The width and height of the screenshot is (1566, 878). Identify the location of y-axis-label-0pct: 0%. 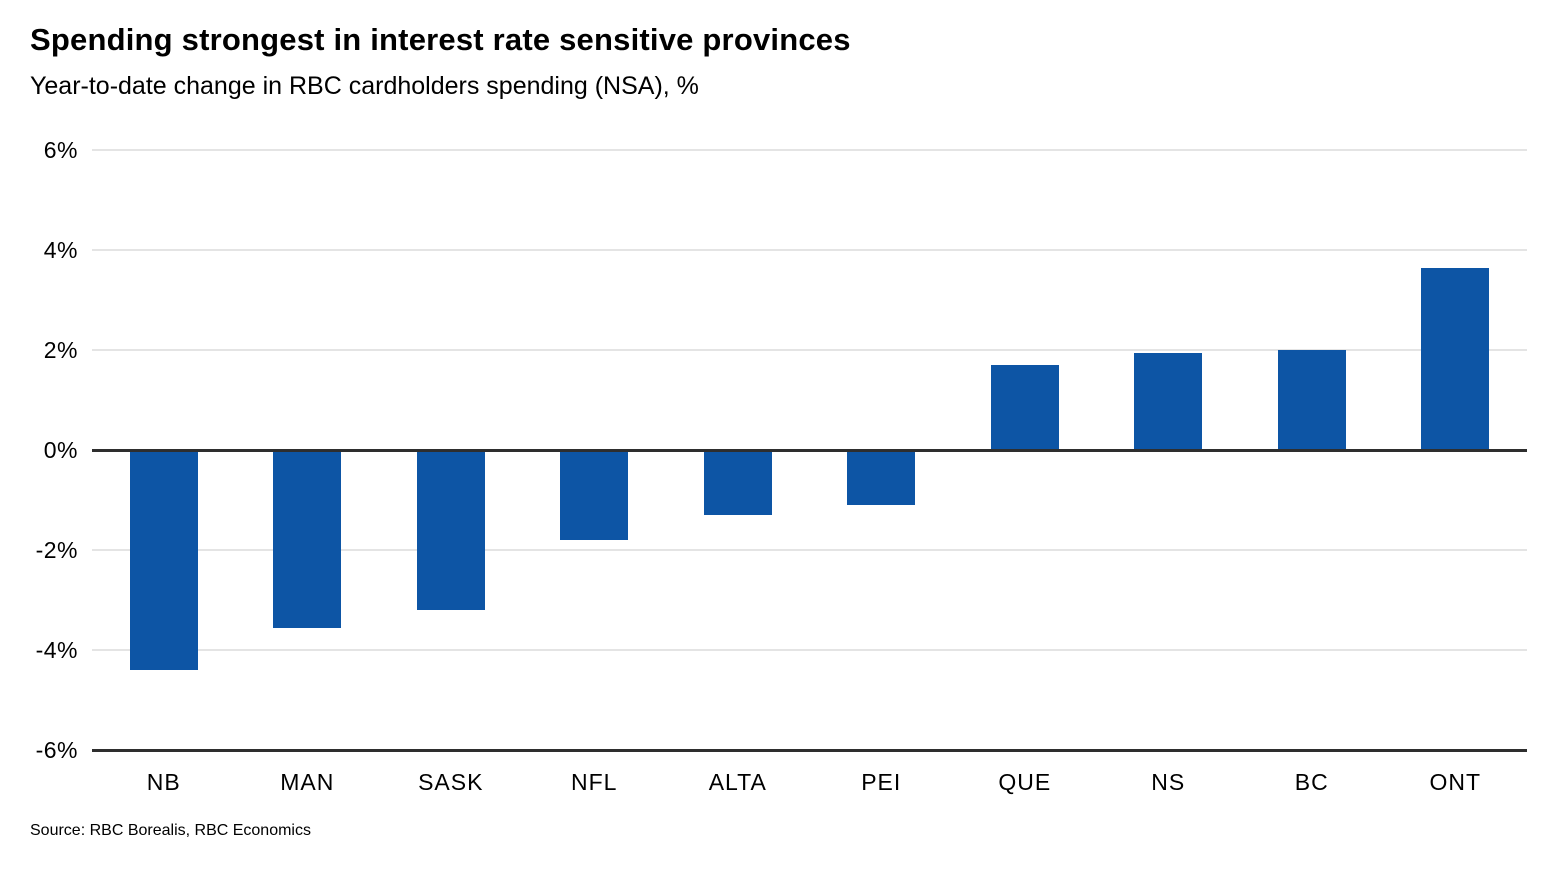
(60, 450).